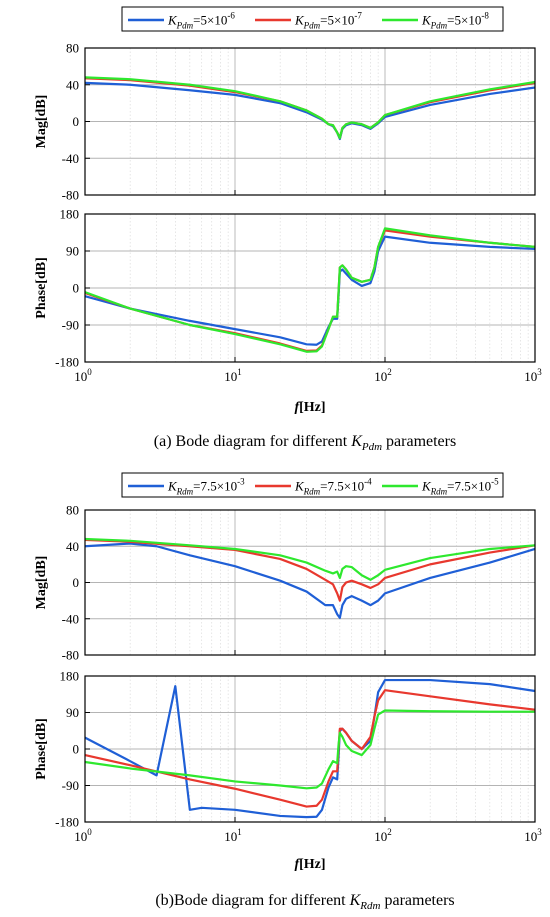 The height and width of the screenshot is (917, 550). What do you see at coordinates (239, 832) in the screenshot?
I see `x-tick-exponent: 1` at bounding box center [239, 832].